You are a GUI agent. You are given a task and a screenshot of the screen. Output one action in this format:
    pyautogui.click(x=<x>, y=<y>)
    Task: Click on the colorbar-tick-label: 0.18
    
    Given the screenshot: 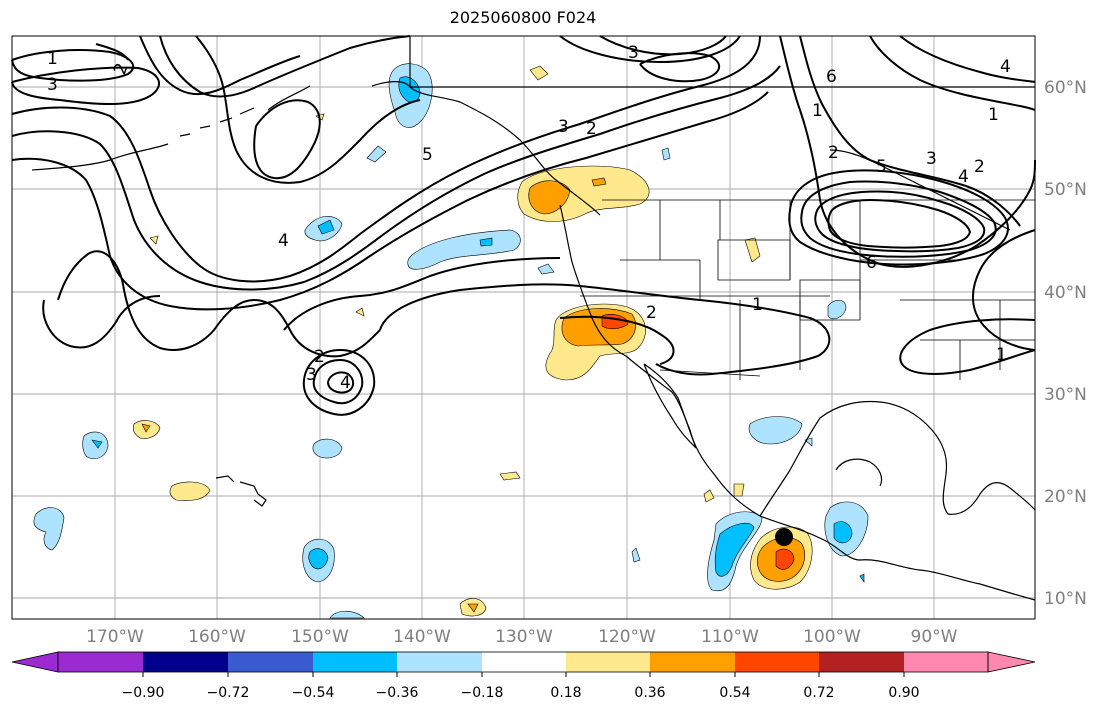 What is the action you would take?
    pyautogui.click(x=565, y=693)
    